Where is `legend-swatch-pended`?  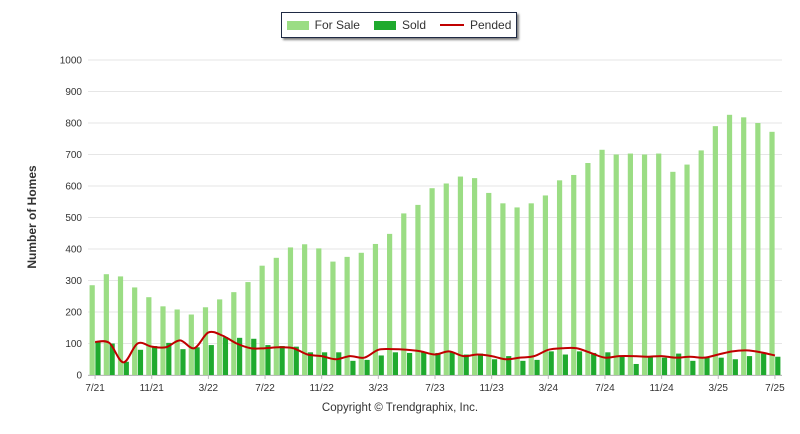 legend-swatch-pended is located at coordinates (452, 25).